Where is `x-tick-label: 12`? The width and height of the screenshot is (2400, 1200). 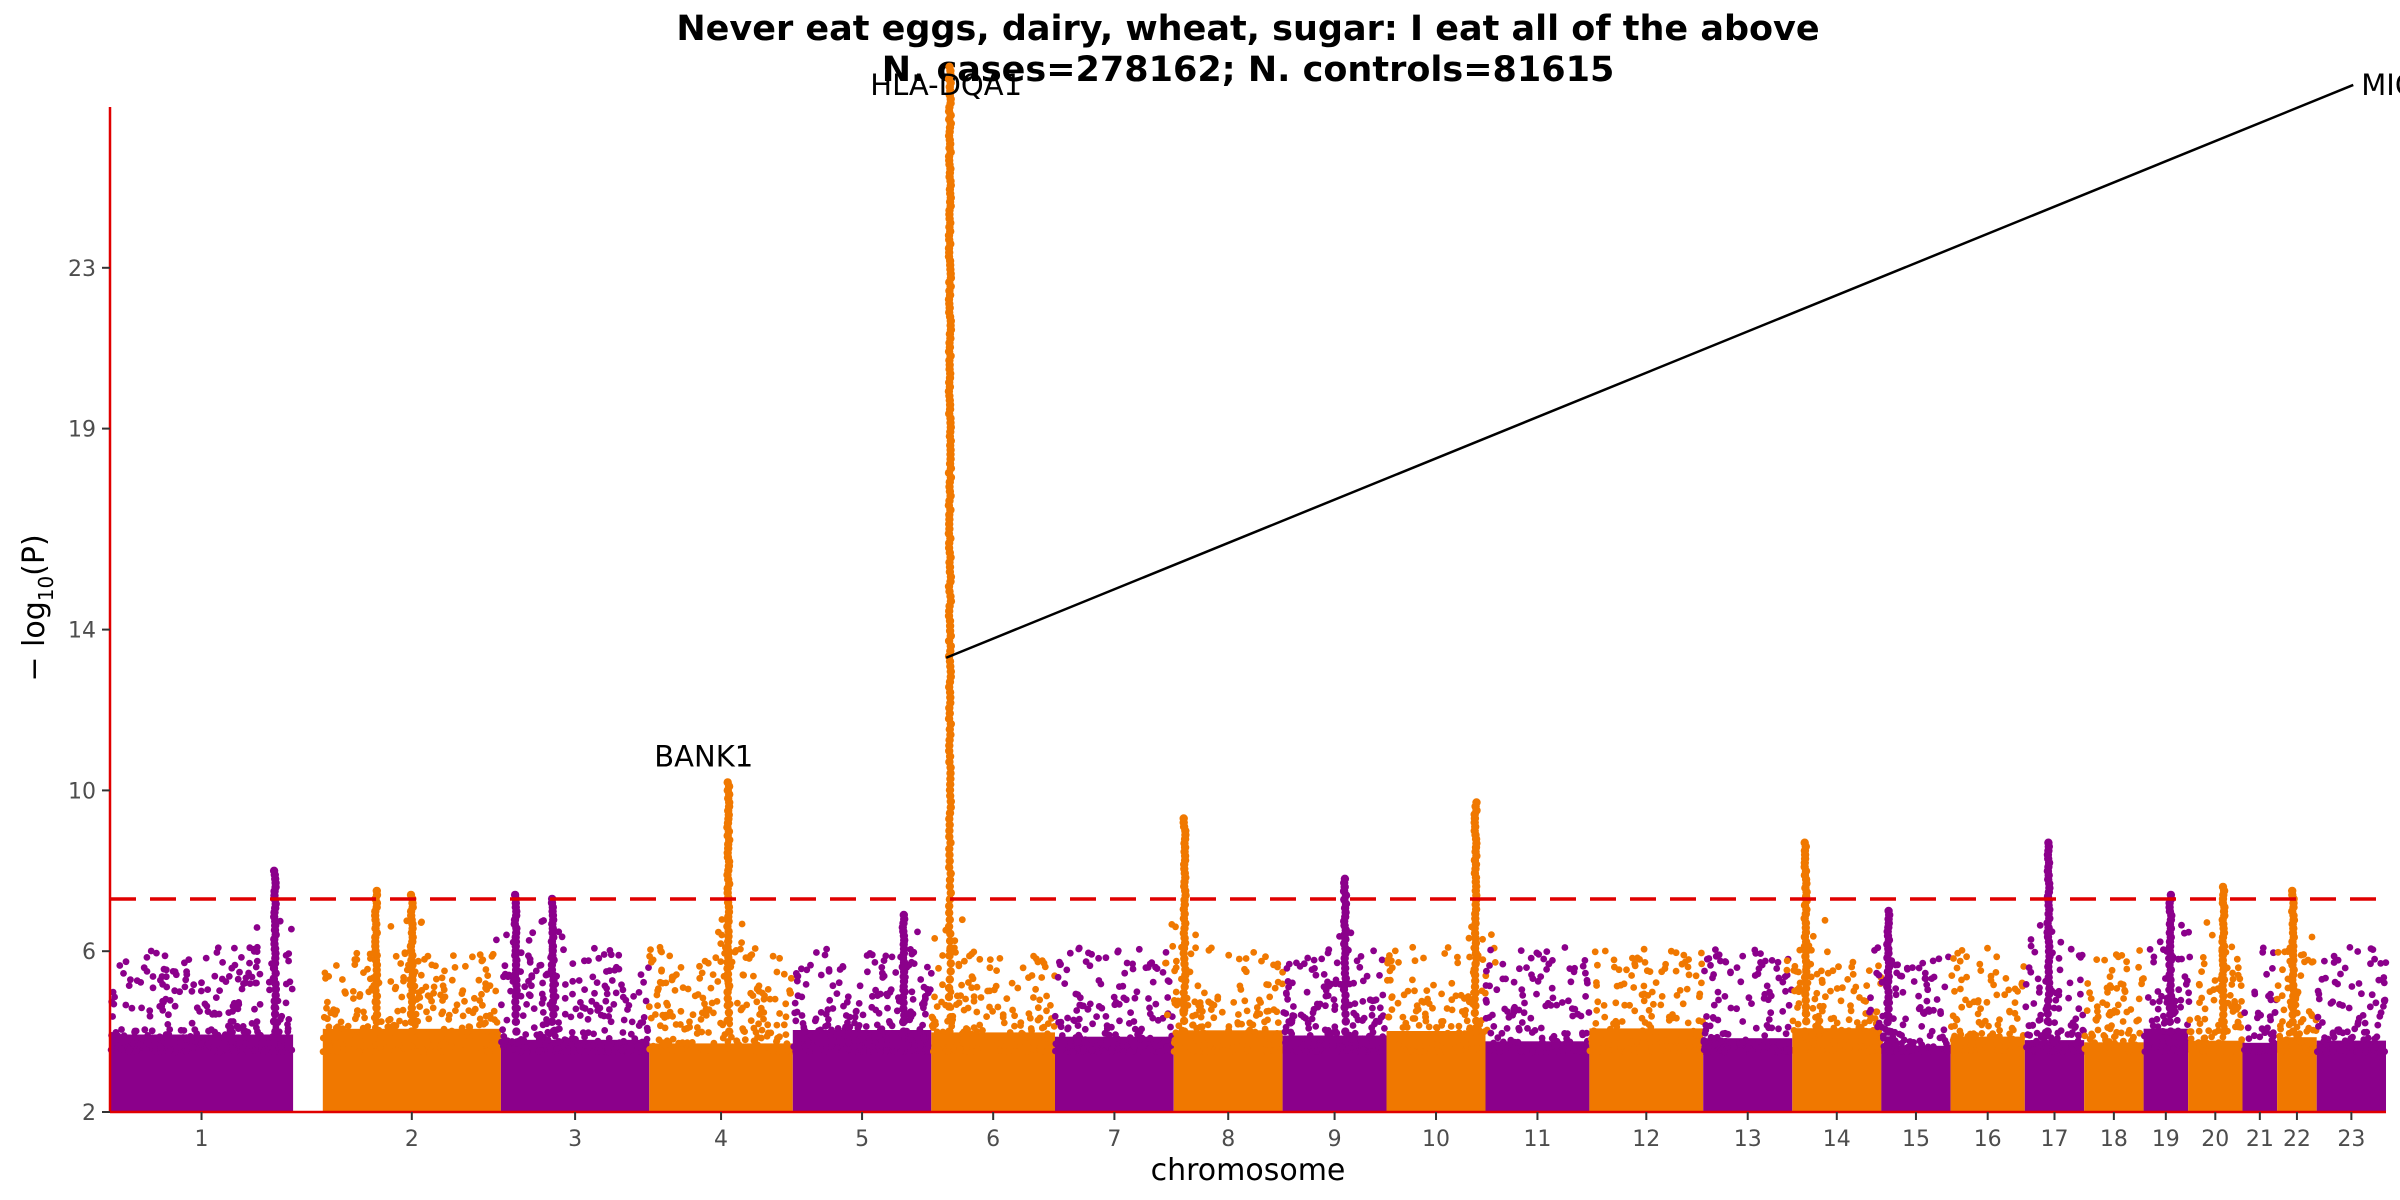
x-tick-label: 12 is located at coordinates (1646, 1139).